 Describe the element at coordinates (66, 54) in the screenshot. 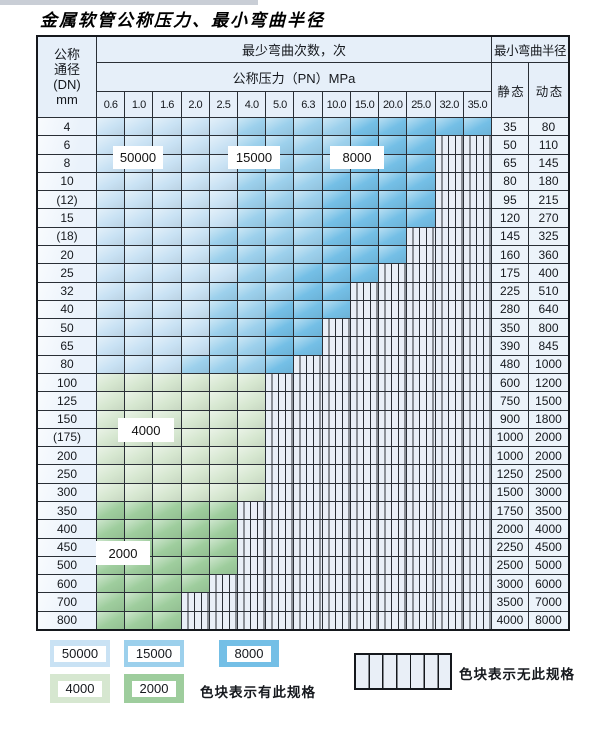

I see `header-dn-line: 公称` at that location.